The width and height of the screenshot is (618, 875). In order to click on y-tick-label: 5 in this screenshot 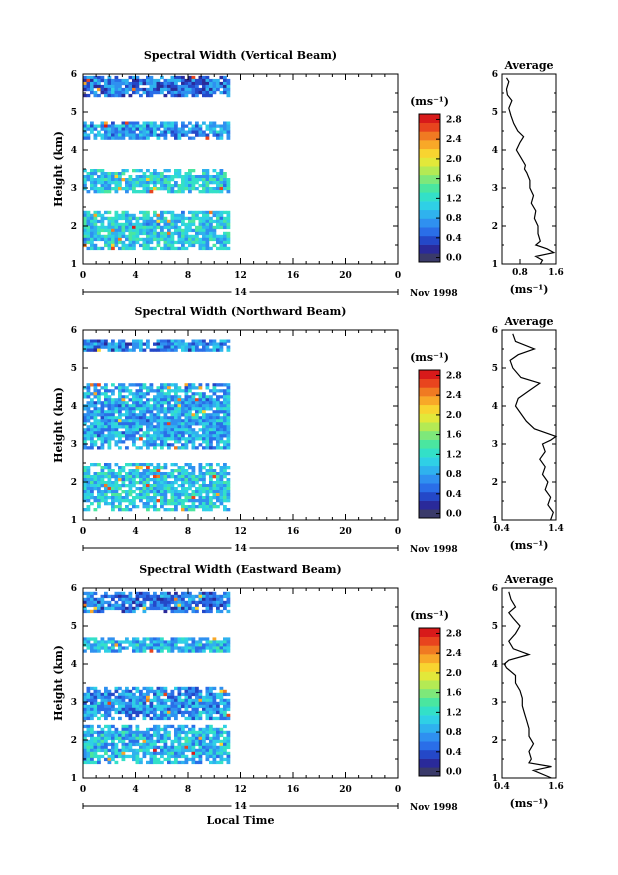, I will do `click(74, 627)`.